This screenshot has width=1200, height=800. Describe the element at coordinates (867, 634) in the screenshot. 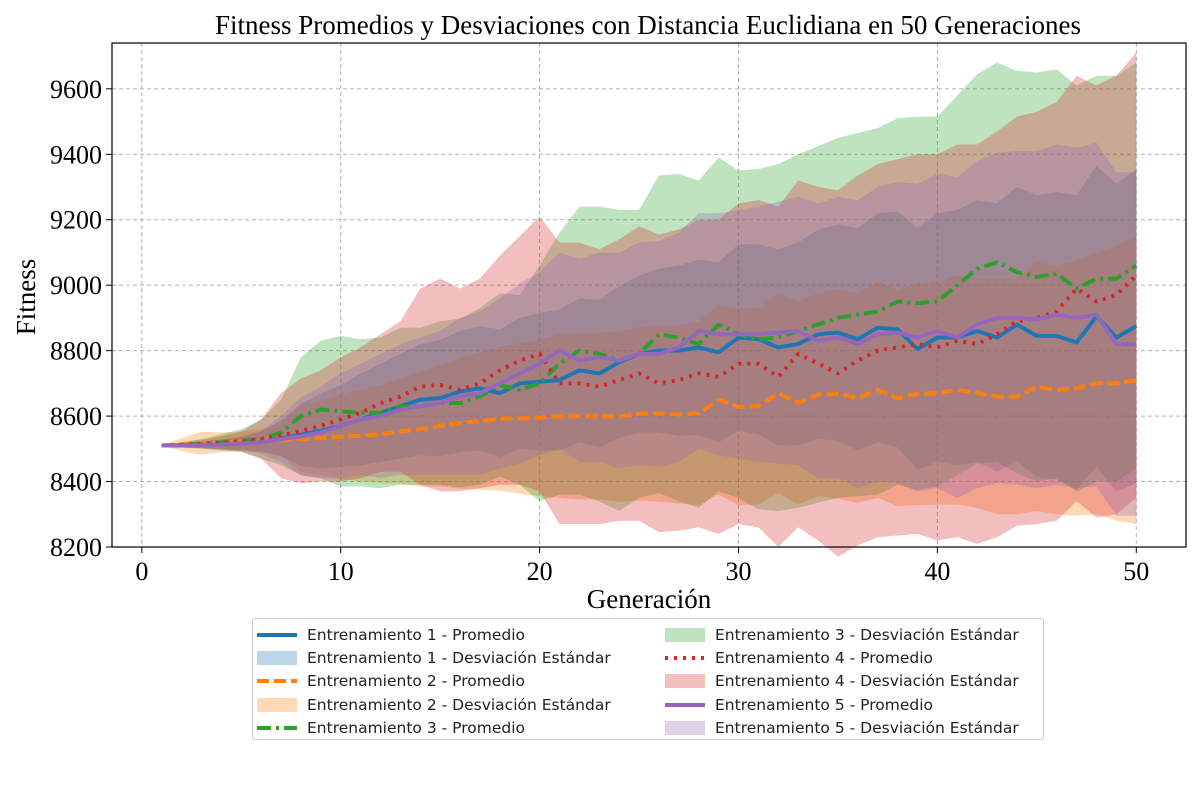

I see `legend-label: Entrenamiento 3 - Desviación Estándar` at that location.